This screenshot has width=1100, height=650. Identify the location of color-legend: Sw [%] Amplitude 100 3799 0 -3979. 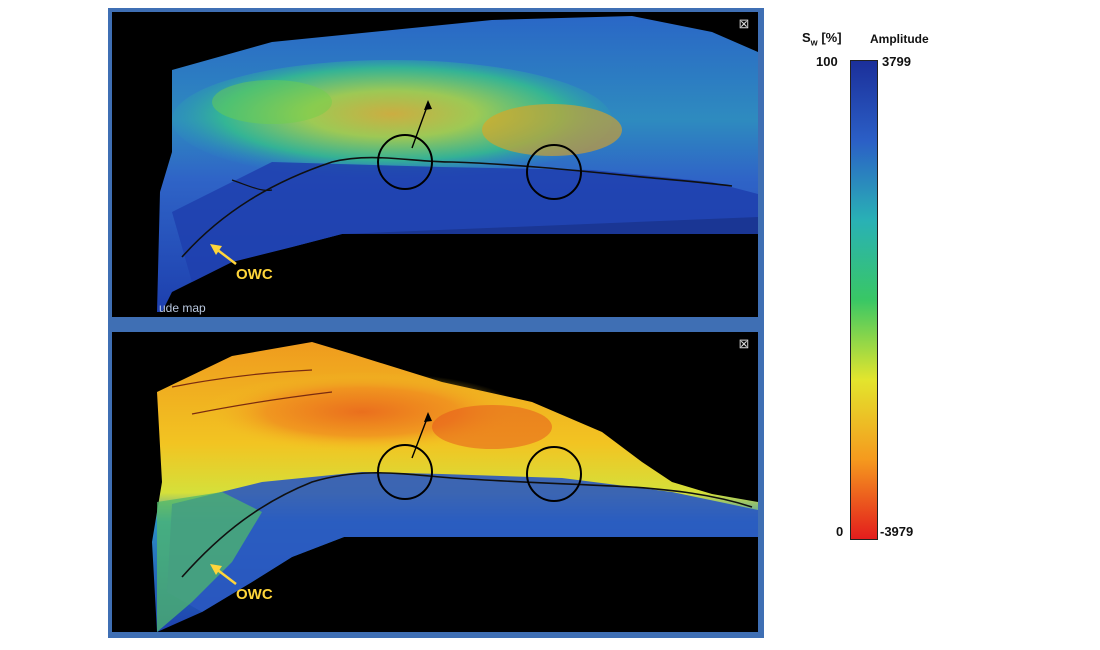
(880, 290).